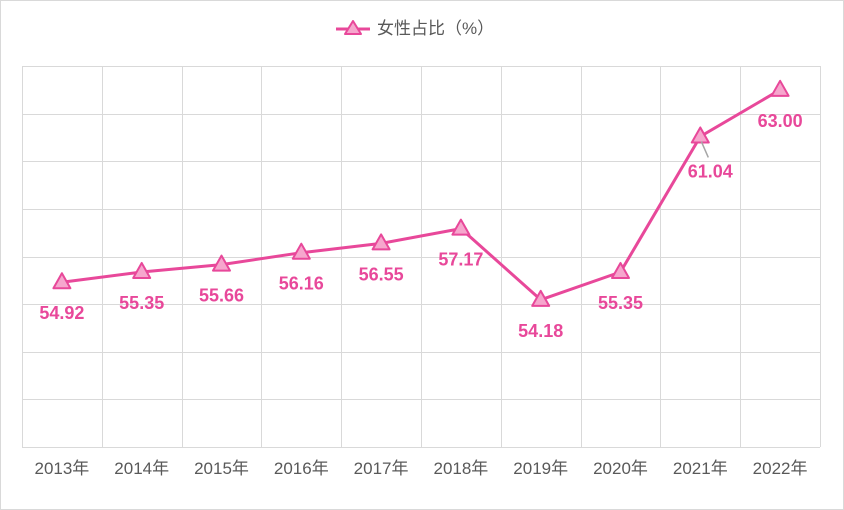 This screenshot has height=510, width=844. Describe the element at coordinates (61, 468) in the screenshot. I see `x-tick-label: 2013年` at that location.